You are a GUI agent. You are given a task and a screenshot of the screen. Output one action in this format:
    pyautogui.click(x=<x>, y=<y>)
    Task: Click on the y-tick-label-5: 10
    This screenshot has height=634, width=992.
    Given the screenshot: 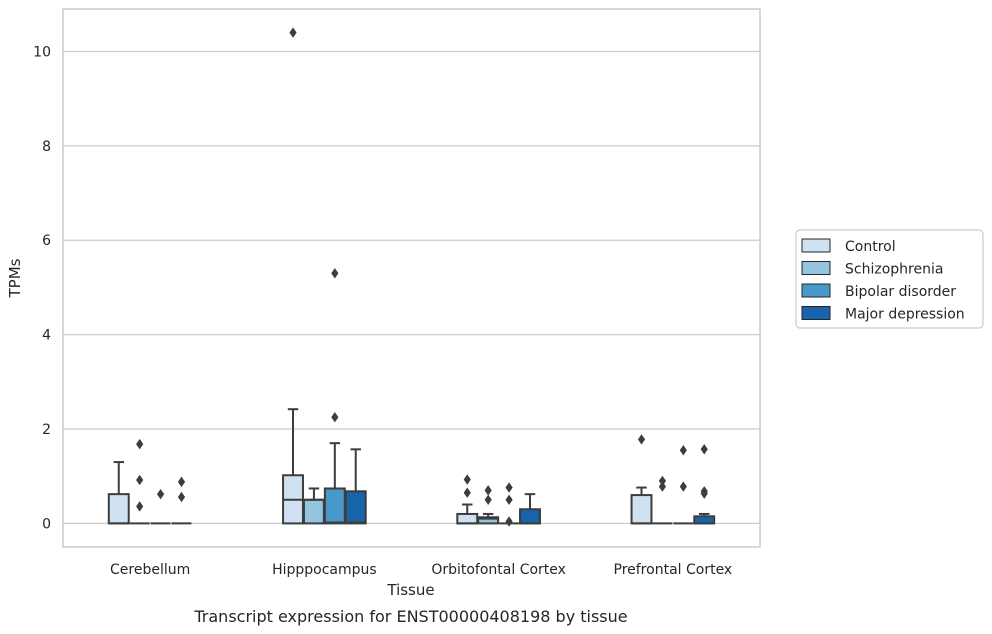 What is the action you would take?
    pyautogui.click(x=42, y=52)
    